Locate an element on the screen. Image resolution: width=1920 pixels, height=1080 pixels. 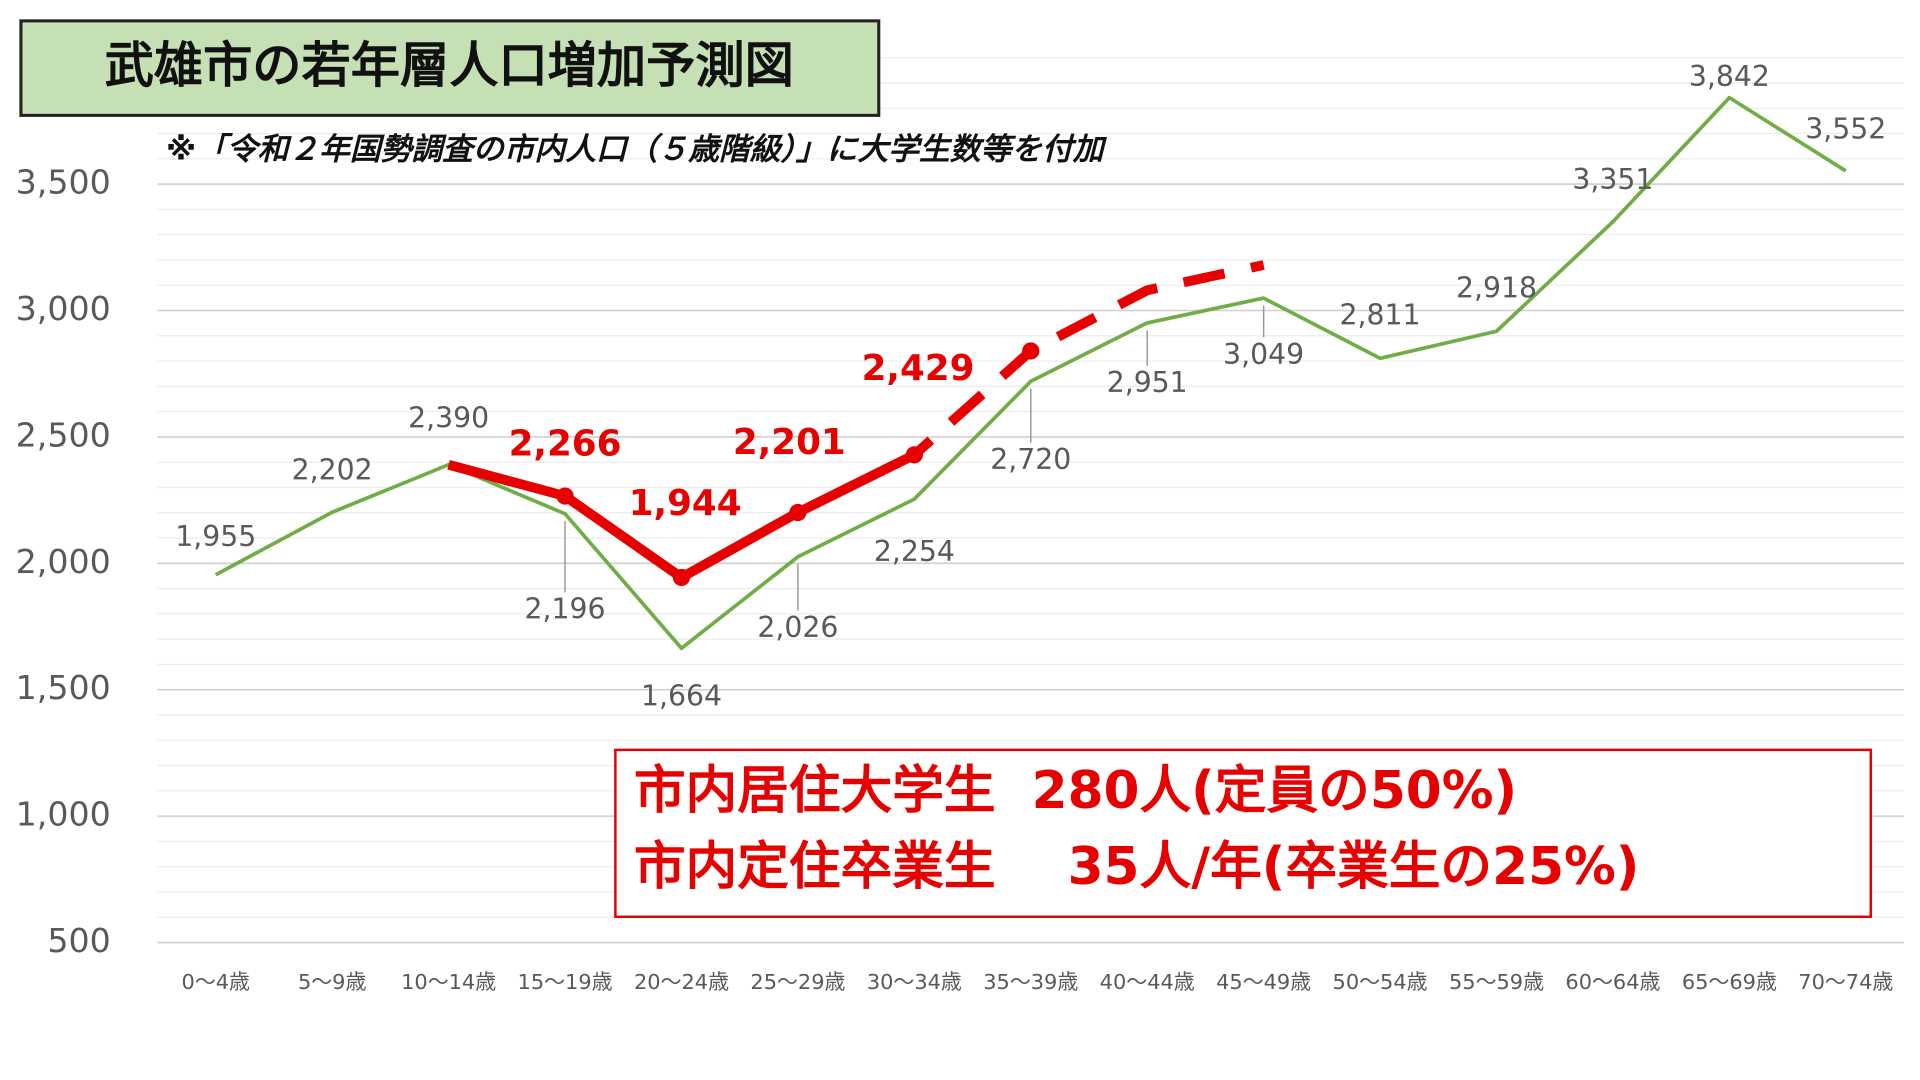
data-label: 3,842 is located at coordinates (1729, 76).